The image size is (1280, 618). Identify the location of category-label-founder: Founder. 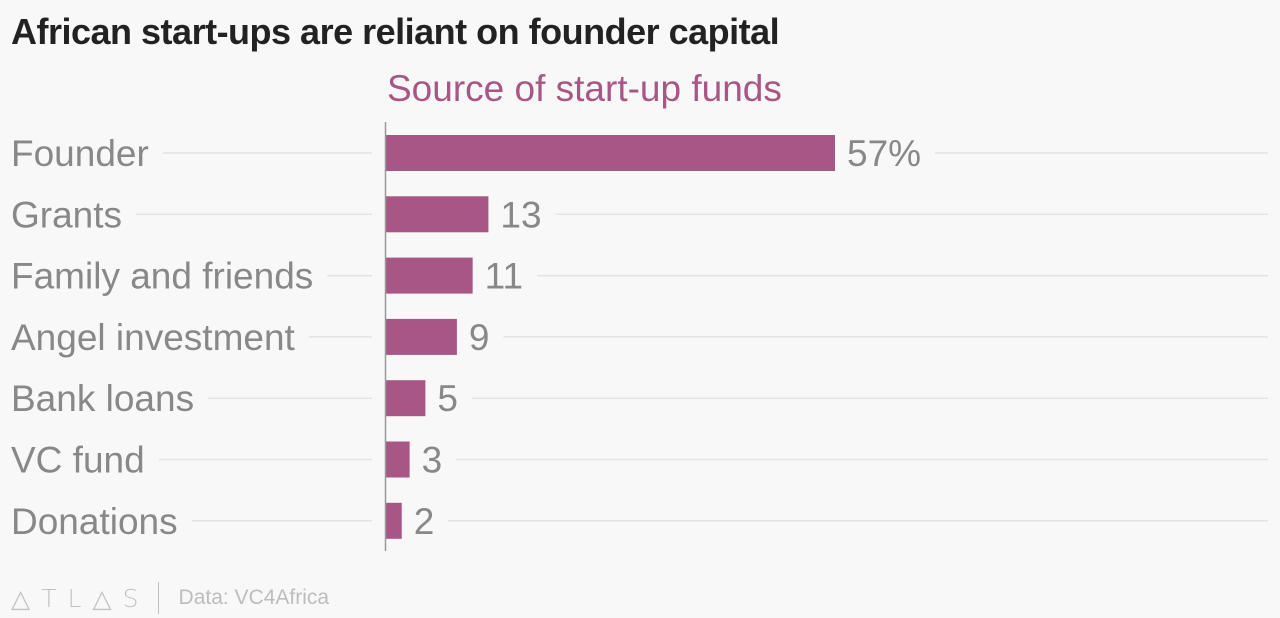
(80, 153).